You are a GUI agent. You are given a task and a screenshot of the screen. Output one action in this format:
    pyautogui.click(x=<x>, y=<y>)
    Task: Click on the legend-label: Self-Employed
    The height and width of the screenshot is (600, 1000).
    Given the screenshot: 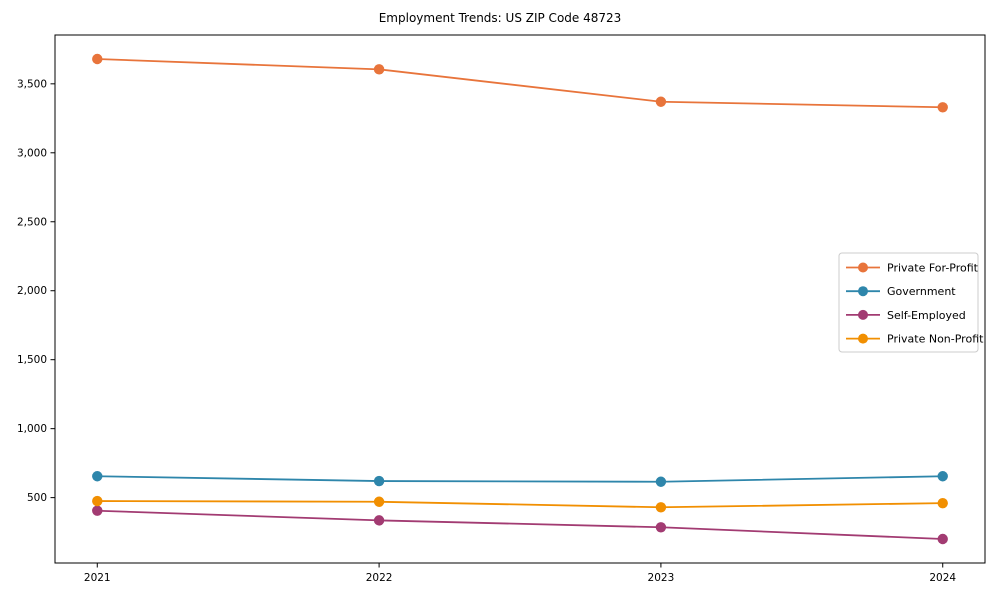 What is the action you would take?
    pyautogui.click(x=926, y=315)
    